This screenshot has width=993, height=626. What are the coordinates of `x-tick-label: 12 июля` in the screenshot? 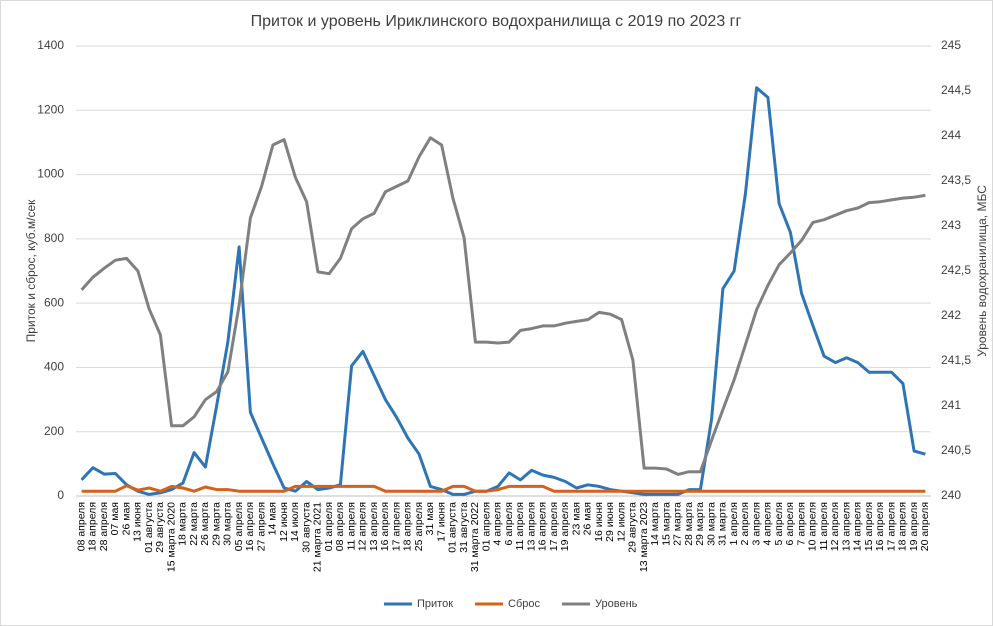 It's located at (621, 522).